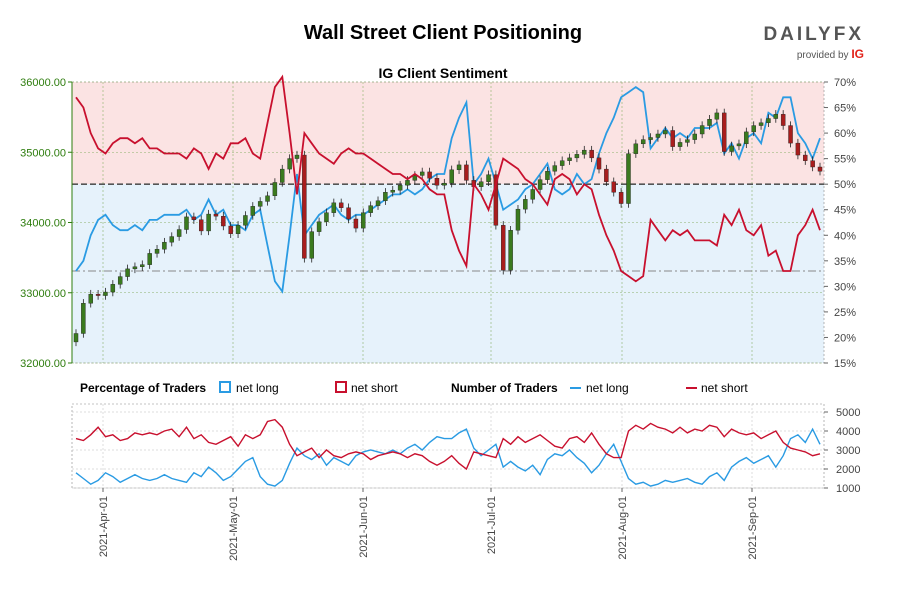 This screenshot has height=600, width=900. What do you see at coordinates (104, 526) in the screenshot?
I see `date-tick-label: 2021-Apr-01` at bounding box center [104, 526].